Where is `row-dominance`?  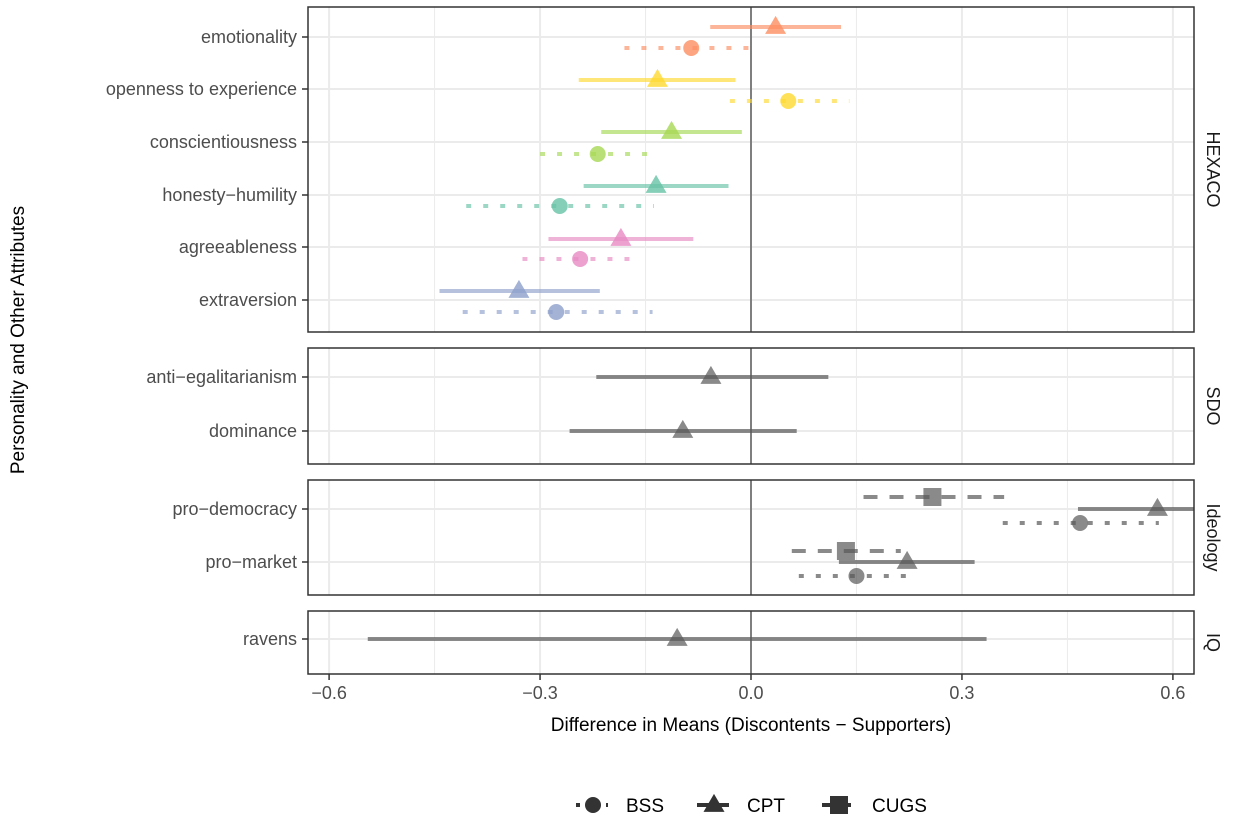 row-dominance is located at coordinates (683, 428).